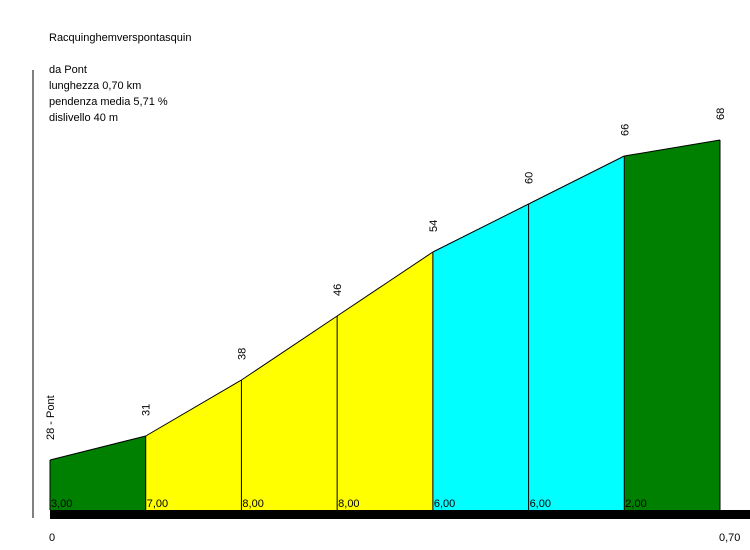  What do you see at coordinates (147, 410) in the screenshot?
I see `elevation-label: 31` at bounding box center [147, 410].